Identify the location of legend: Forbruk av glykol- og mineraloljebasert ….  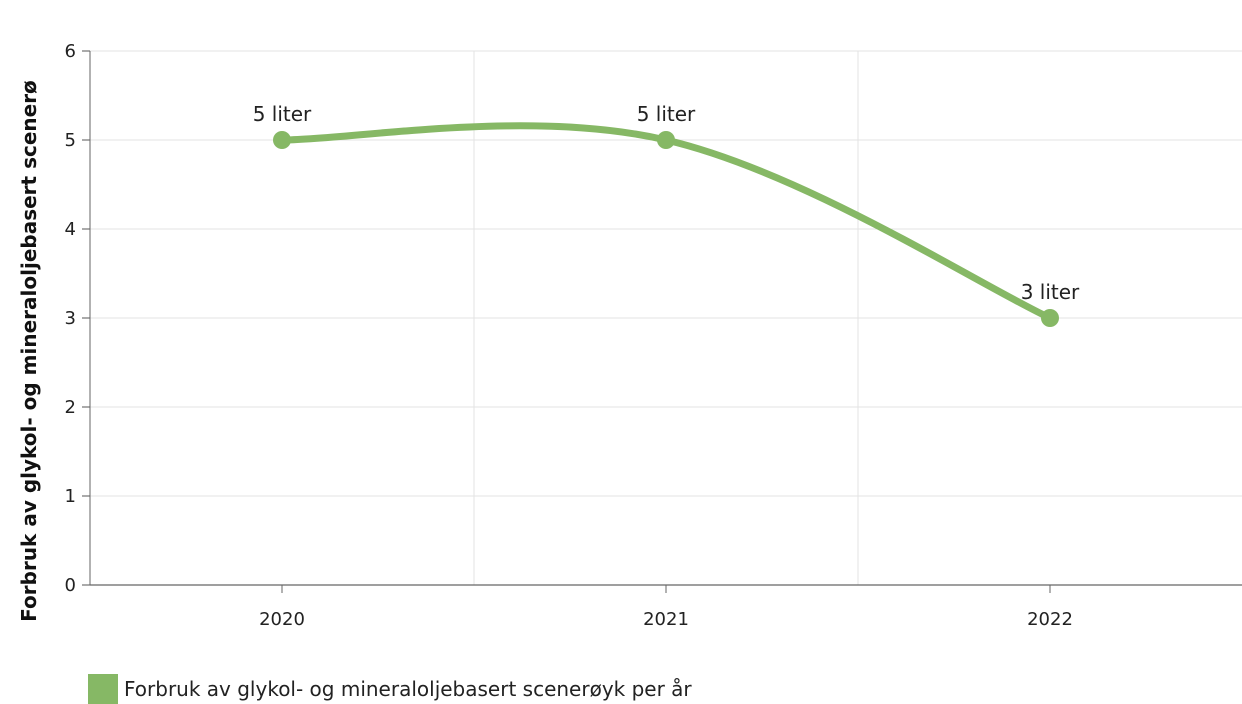
(390, 689).